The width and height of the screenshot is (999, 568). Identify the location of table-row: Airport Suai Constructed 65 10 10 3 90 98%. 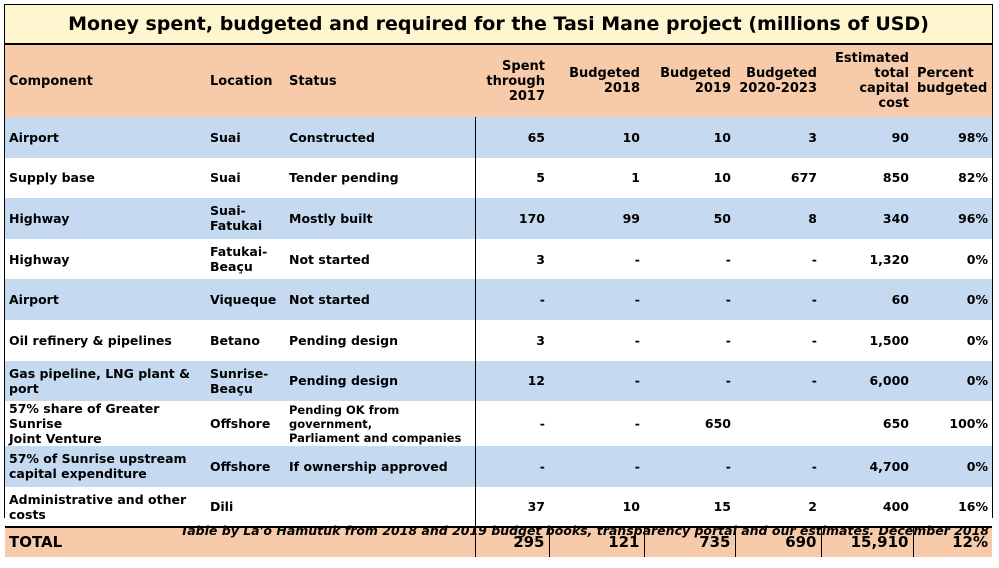
(498, 137).